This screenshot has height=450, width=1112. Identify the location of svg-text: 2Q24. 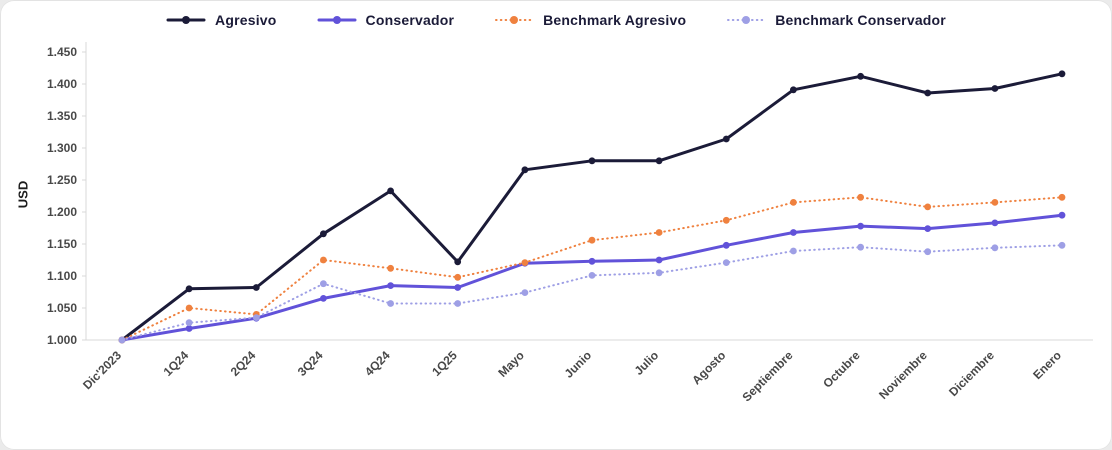
(243, 363).